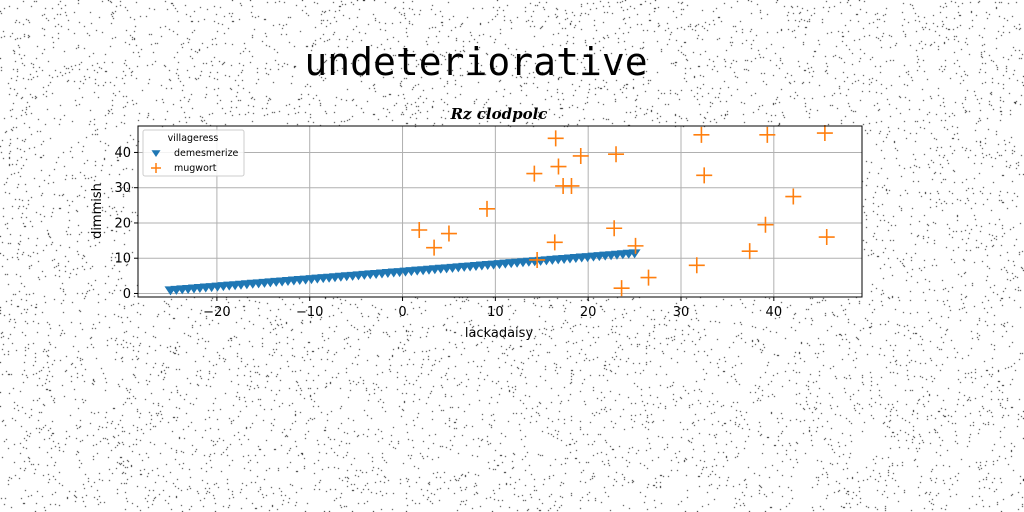 The width and height of the screenshot is (1024, 512). What do you see at coordinates (97, 211) in the screenshot?
I see `y-axis-label: dimmish` at bounding box center [97, 211].